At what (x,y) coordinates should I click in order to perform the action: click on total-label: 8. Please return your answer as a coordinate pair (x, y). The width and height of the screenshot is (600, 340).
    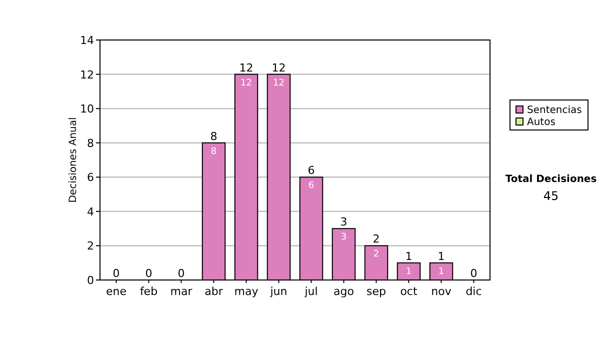
    Looking at the image, I should click on (214, 136).